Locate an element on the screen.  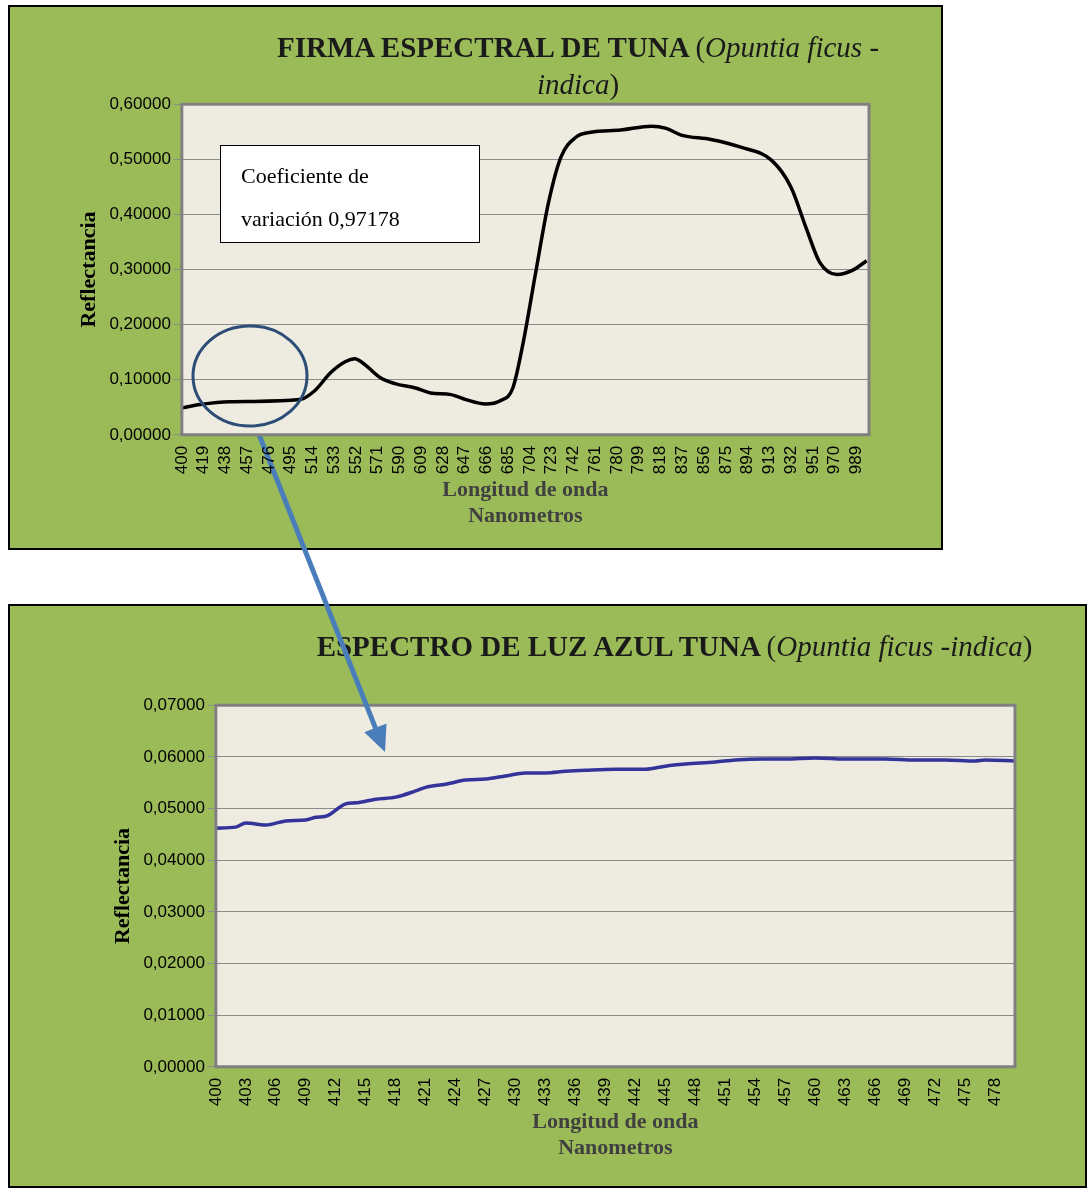
x-tick-label: 427 is located at coordinates (485, 1092).